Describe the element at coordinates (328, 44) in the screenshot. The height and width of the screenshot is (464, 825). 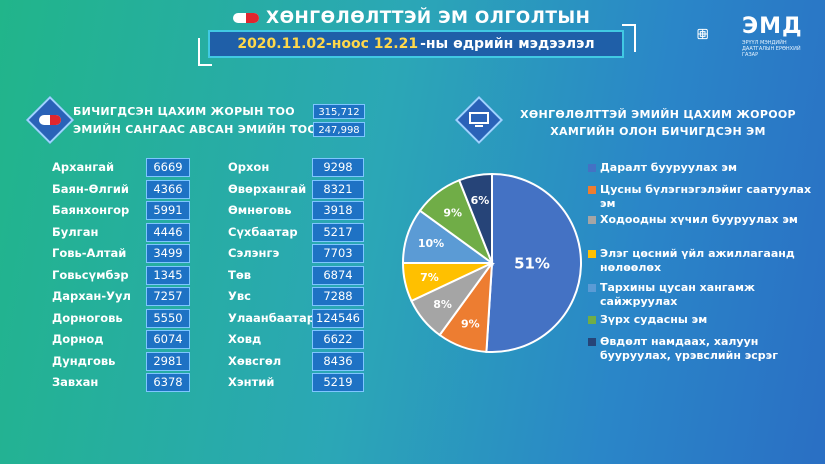
I see `date-range: 2020.11.02-ноос 12.21` at that location.